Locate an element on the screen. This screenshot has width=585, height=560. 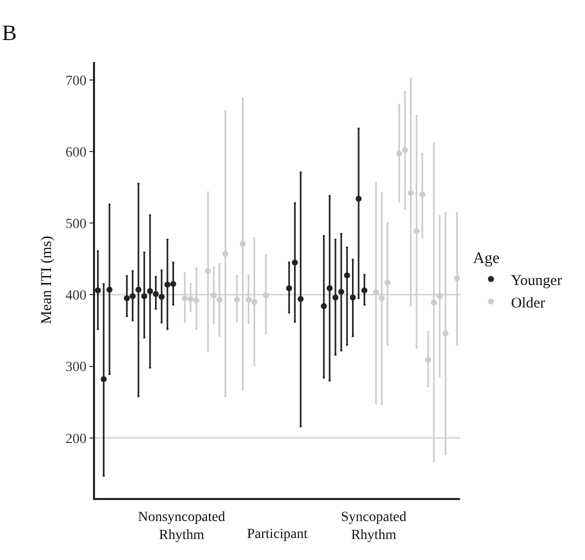
legend-title: Age is located at coordinates (486, 258).